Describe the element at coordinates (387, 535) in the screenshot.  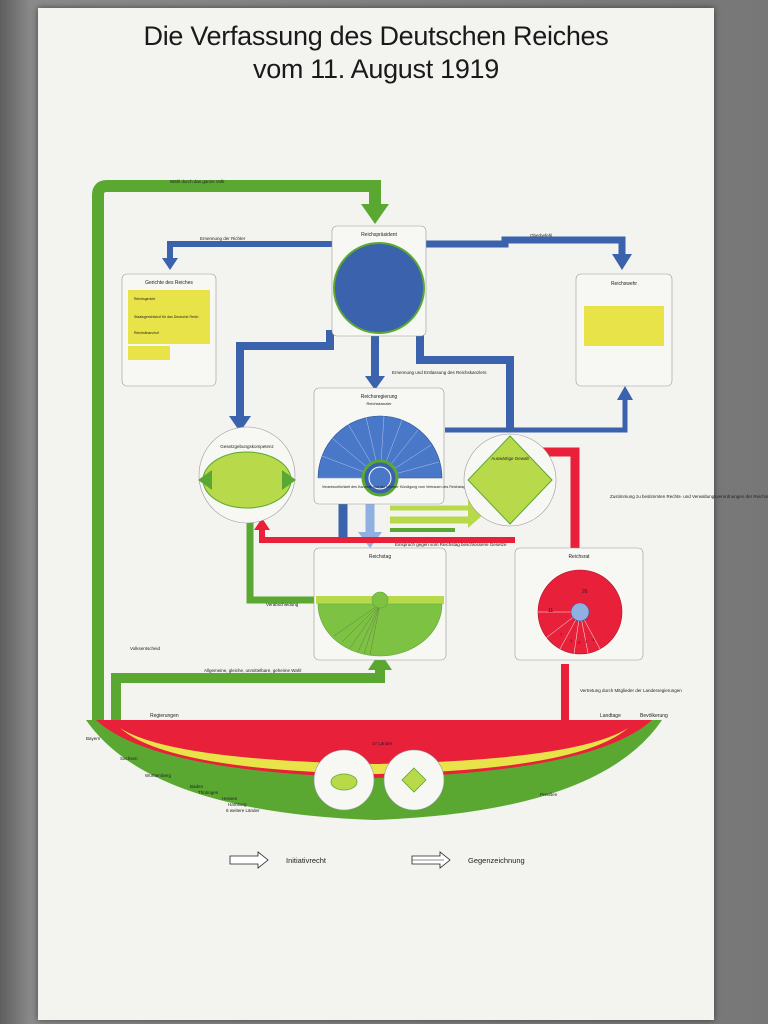
I see `red-flow-reichsrat-reichstag` at that location.